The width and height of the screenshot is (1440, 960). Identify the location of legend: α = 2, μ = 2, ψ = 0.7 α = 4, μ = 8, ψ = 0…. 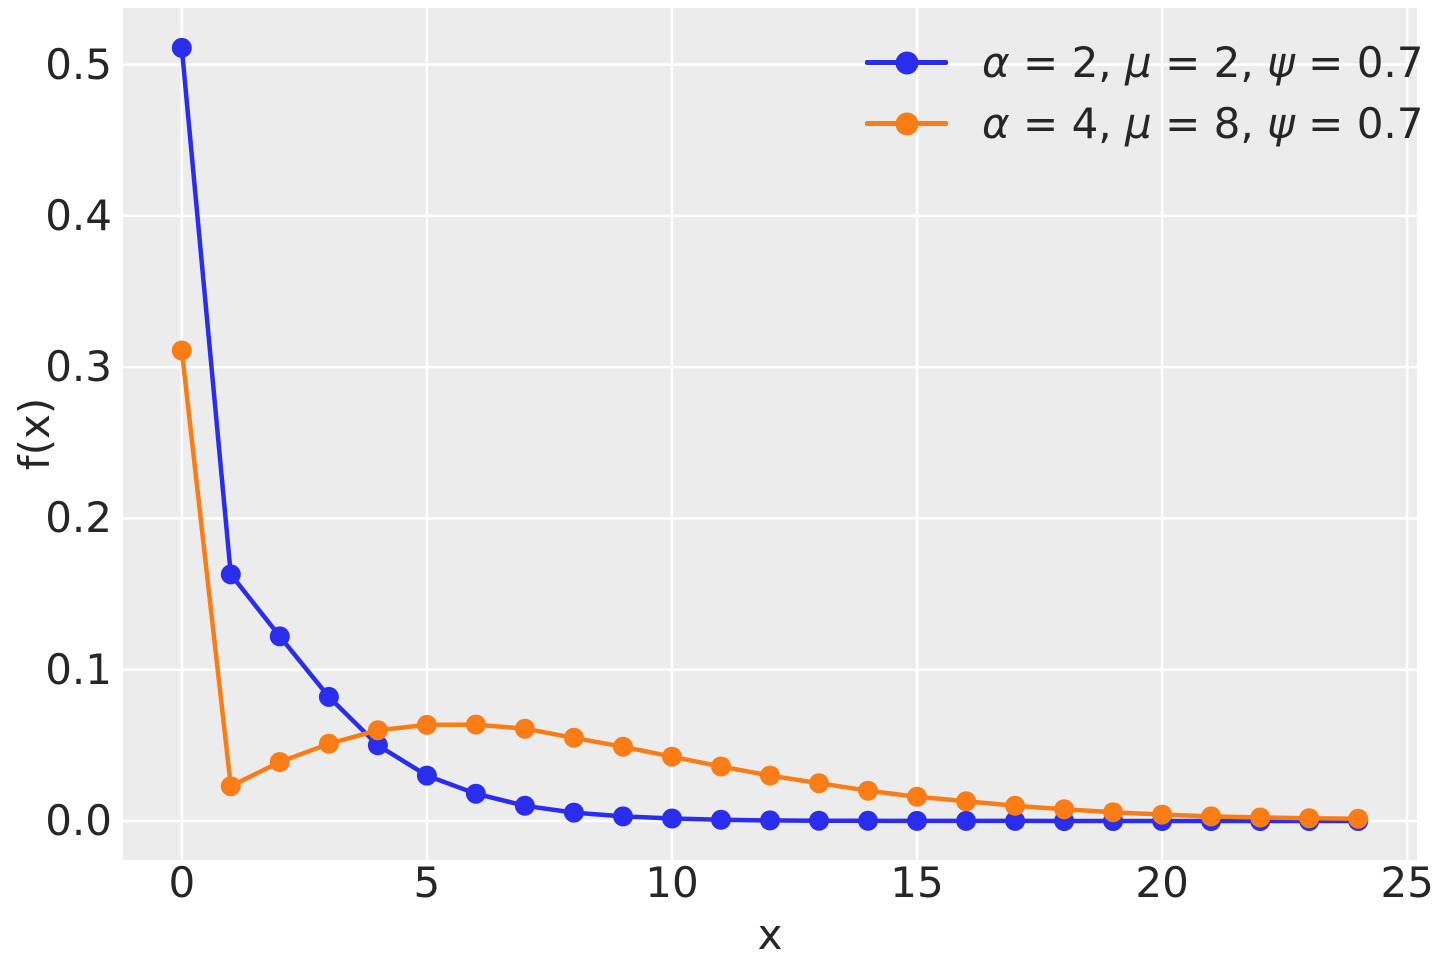
(1144, 93).